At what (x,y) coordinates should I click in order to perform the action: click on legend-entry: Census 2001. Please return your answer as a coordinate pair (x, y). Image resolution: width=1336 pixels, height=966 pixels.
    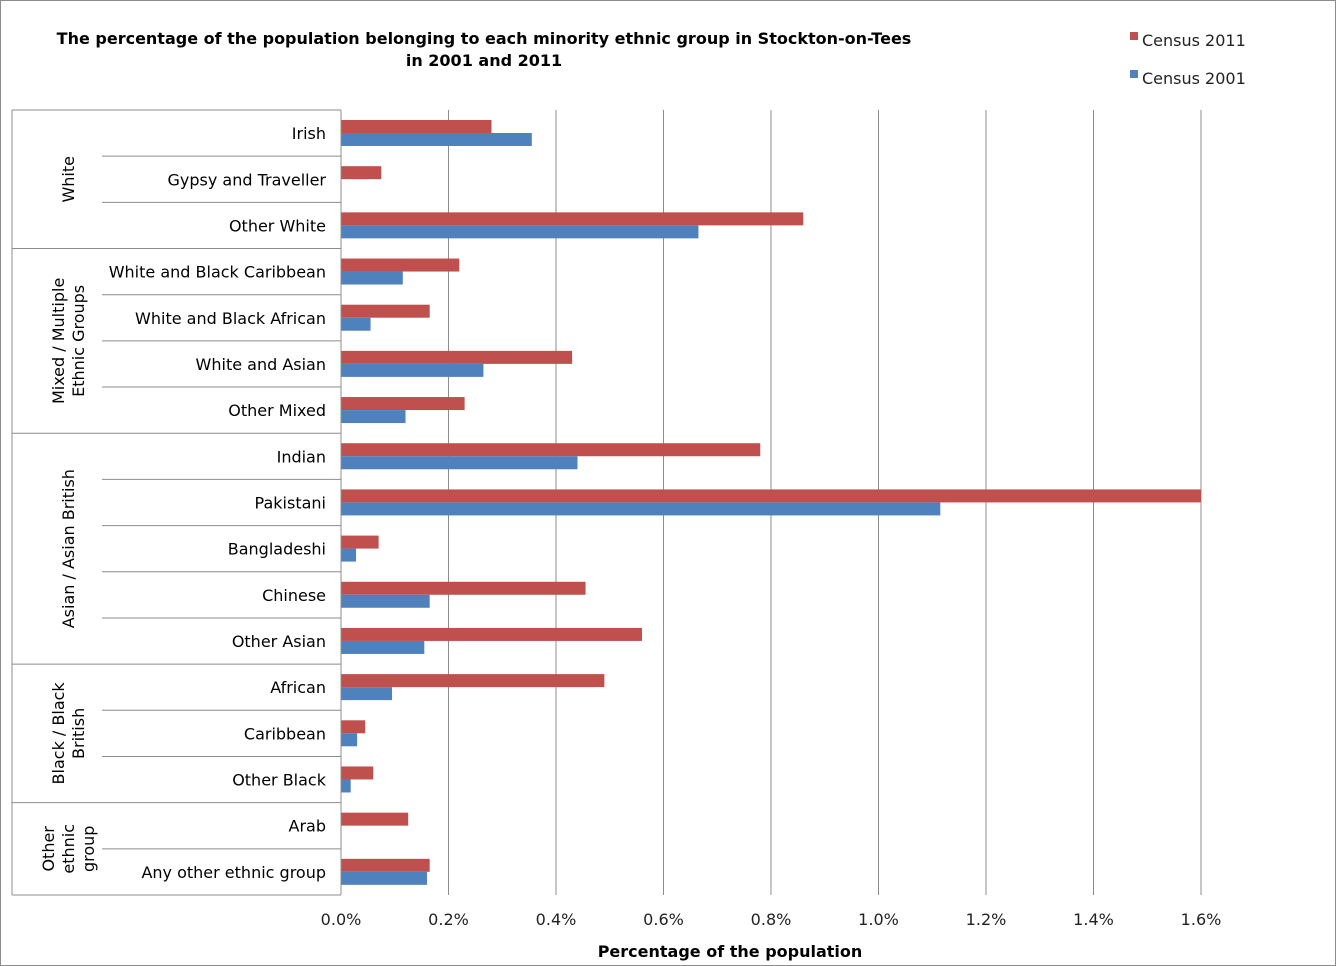
    Looking at the image, I should click on (1194, 78).